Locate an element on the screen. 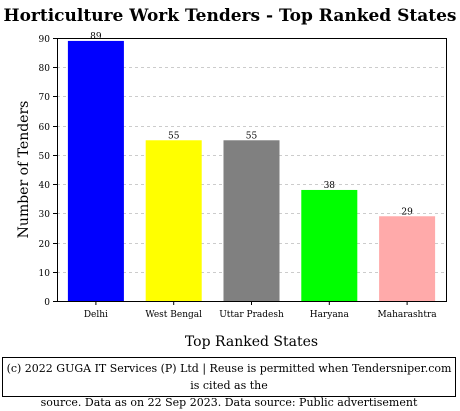  y-tick-label: 50 is located at coordinates (45, 157).